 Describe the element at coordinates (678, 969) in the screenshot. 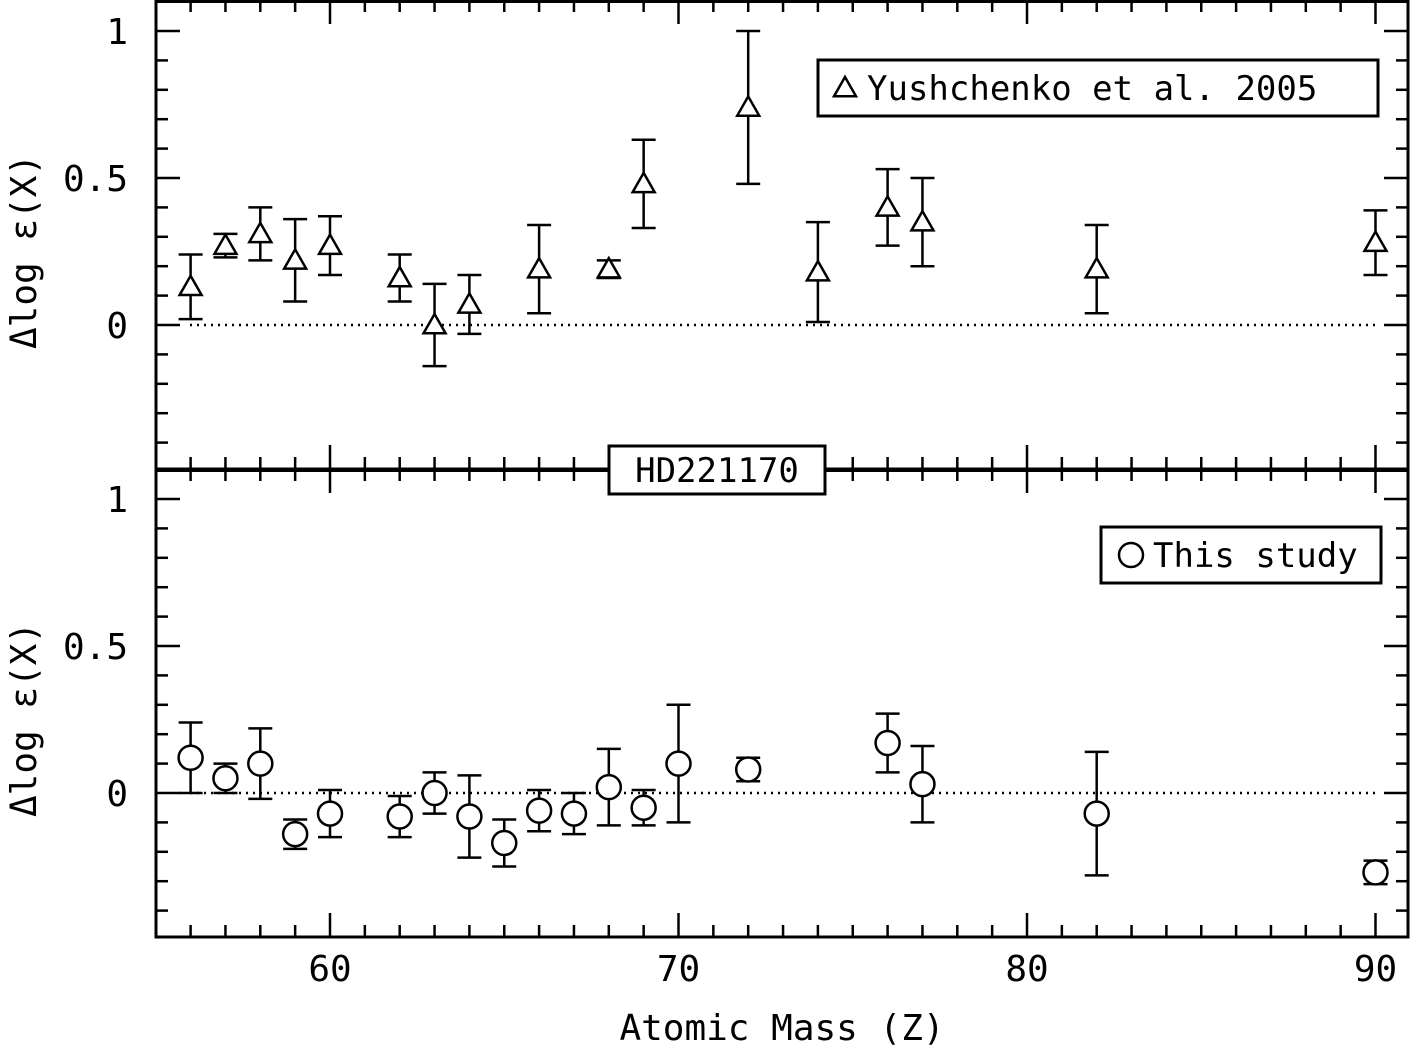

I see `x-tick-label: 70` at that location.